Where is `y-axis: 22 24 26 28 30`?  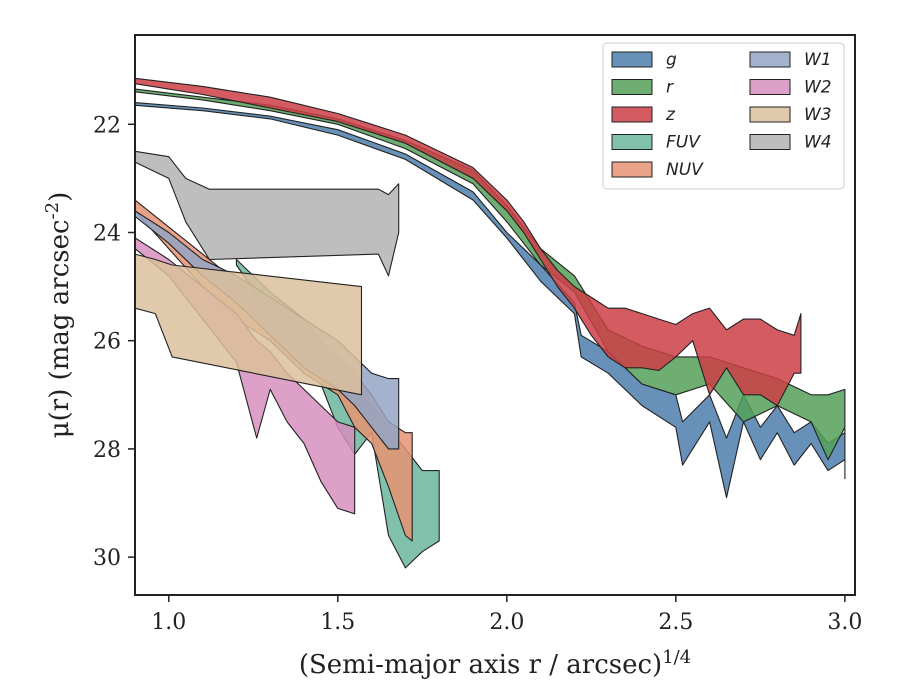 y-axis: 22 24 26 28 30 is located at coordinates (114, 342).